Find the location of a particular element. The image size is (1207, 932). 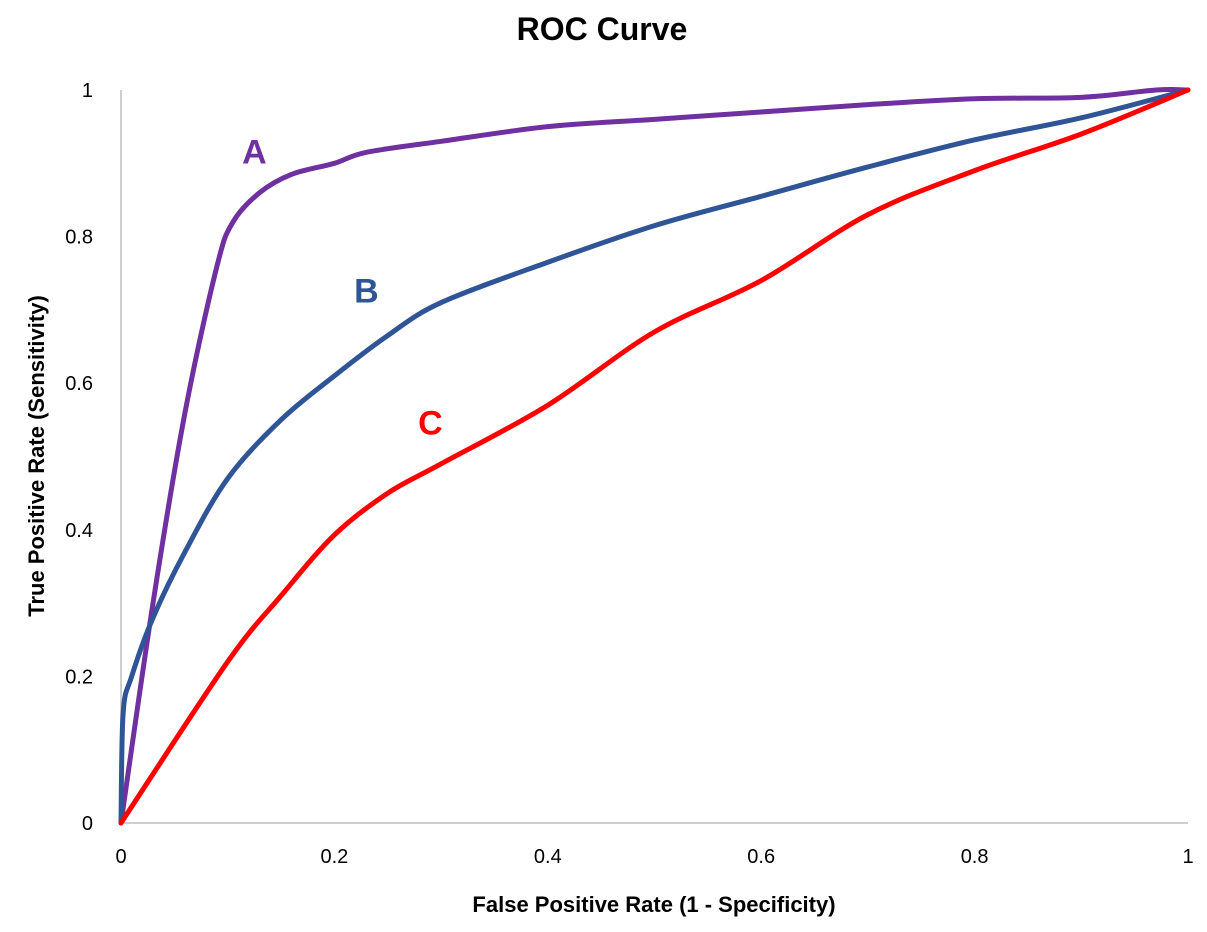

x-tick-label: 0.4 is located at coordinates (548, 857).